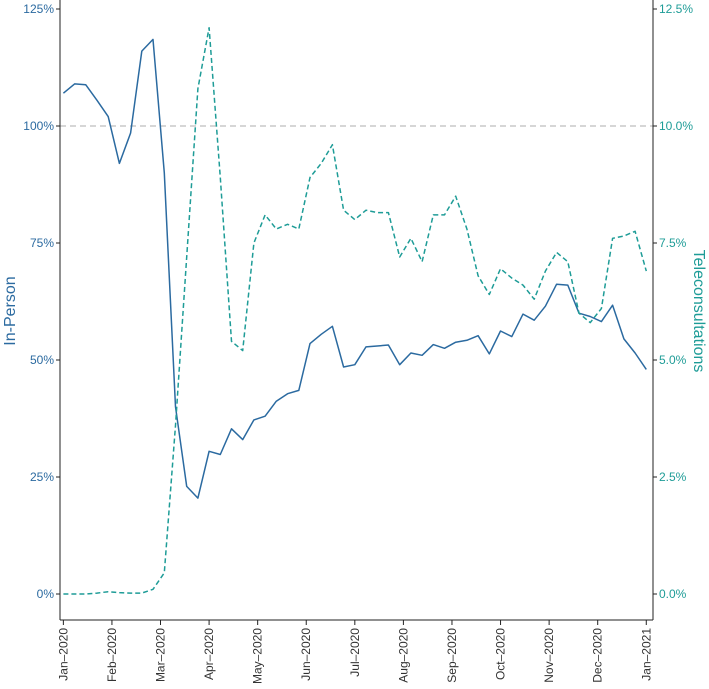  Describe the element at coordinates (38, 126) in the screenshot. I see `y-left-tick-label: 100%` at that location.